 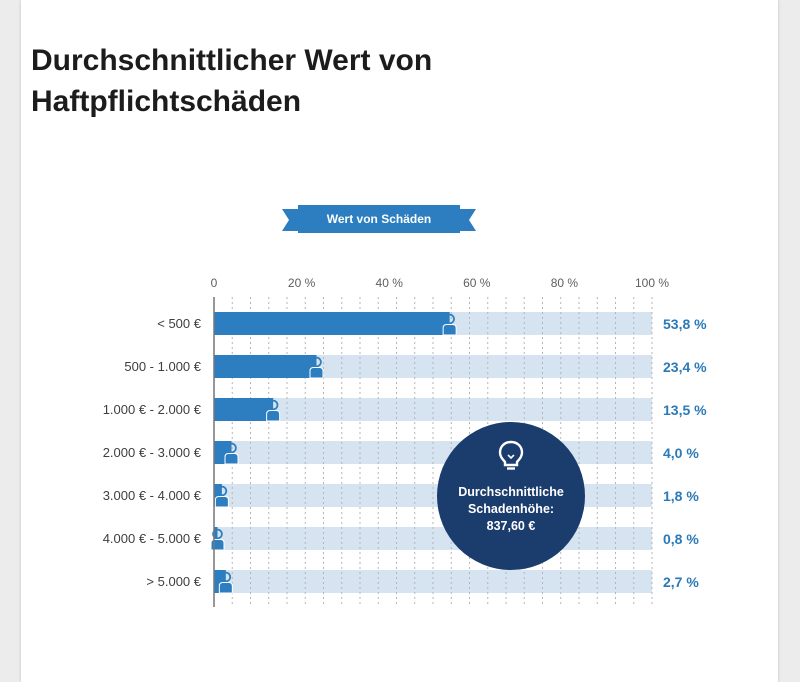 I want to click on category-label: 3.000 € - 4.000 €, so click(x=152, y=495).